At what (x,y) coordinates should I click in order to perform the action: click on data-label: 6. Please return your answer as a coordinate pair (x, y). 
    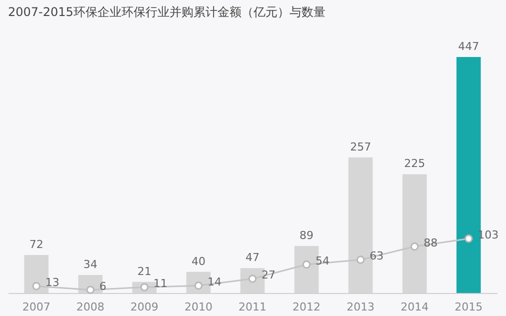
    Looking at the image, I should click on (102, 286).